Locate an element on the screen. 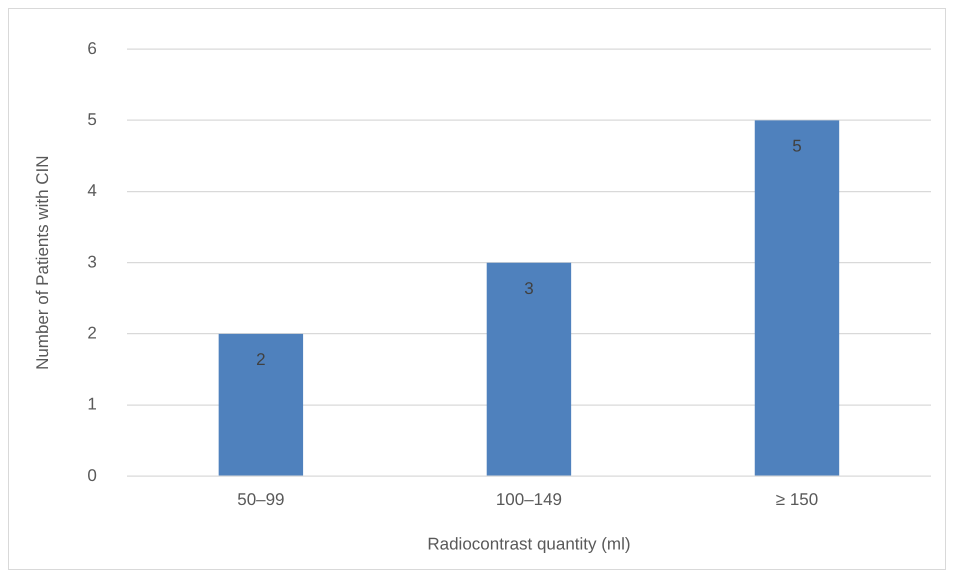 This screenshot has width=956, height=580. y-tick-label: 4 is located at coordinates (92, 190).